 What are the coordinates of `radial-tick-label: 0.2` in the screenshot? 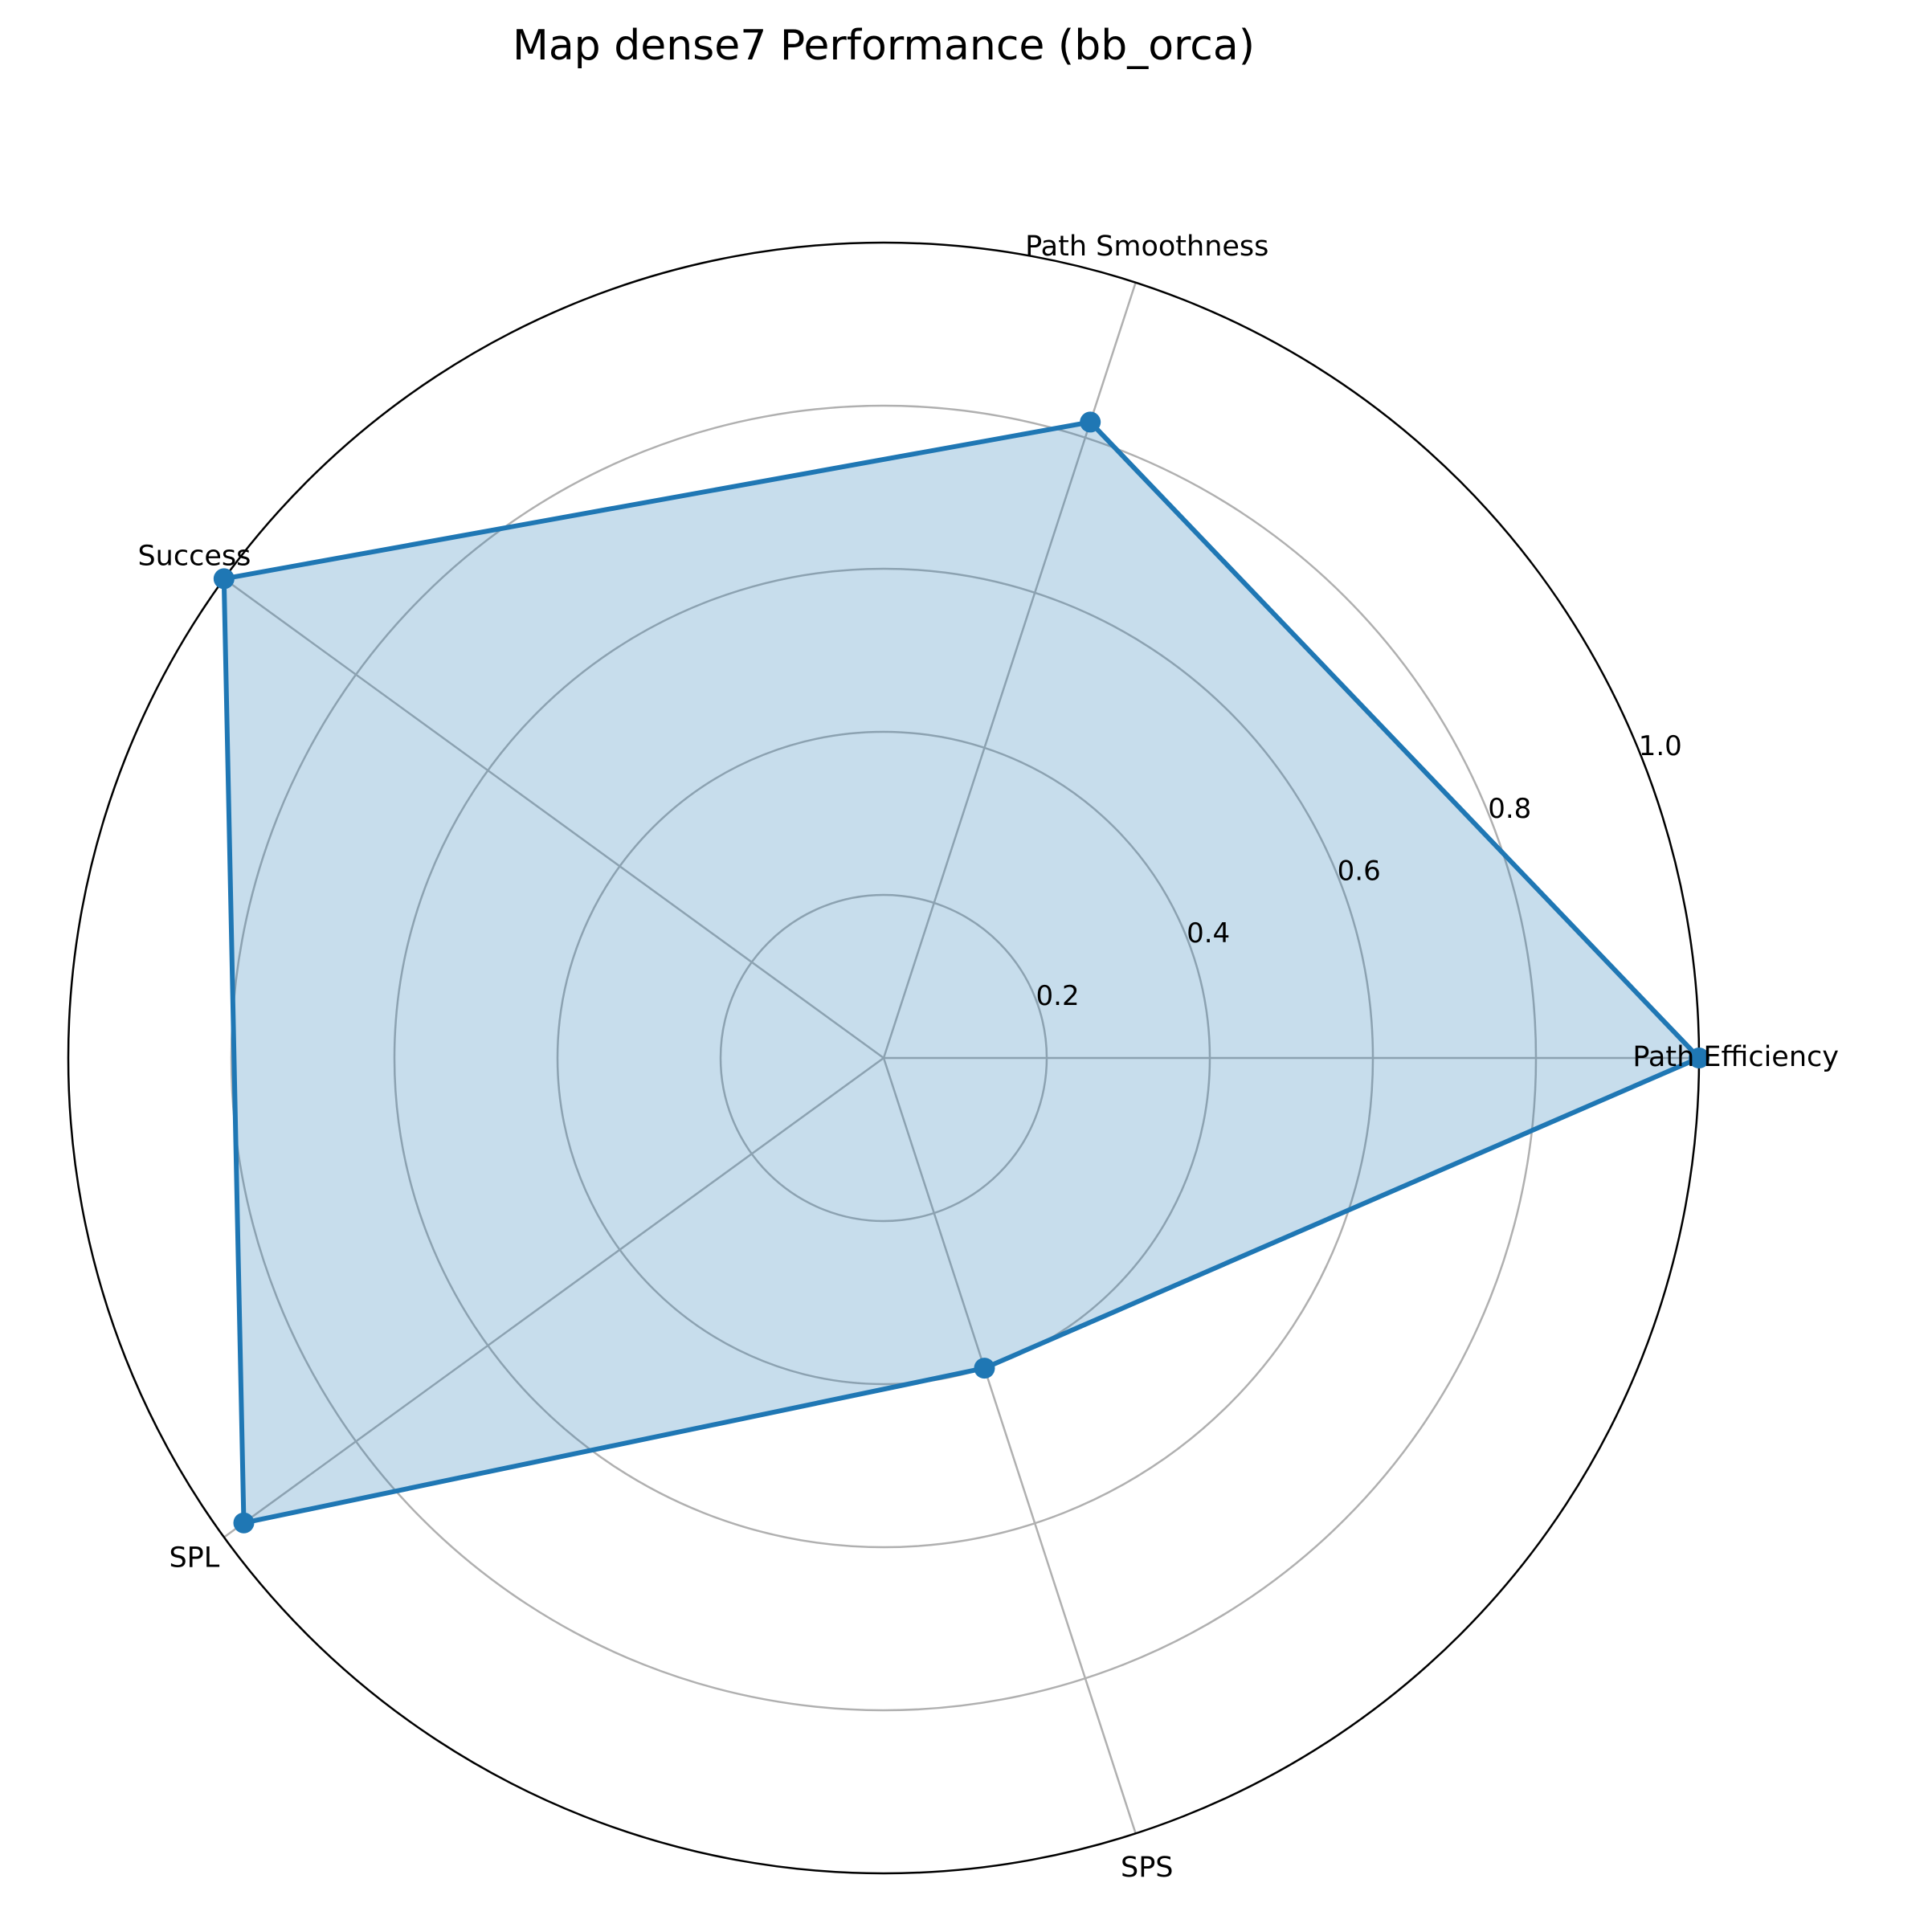 It's located at (1058, 996).